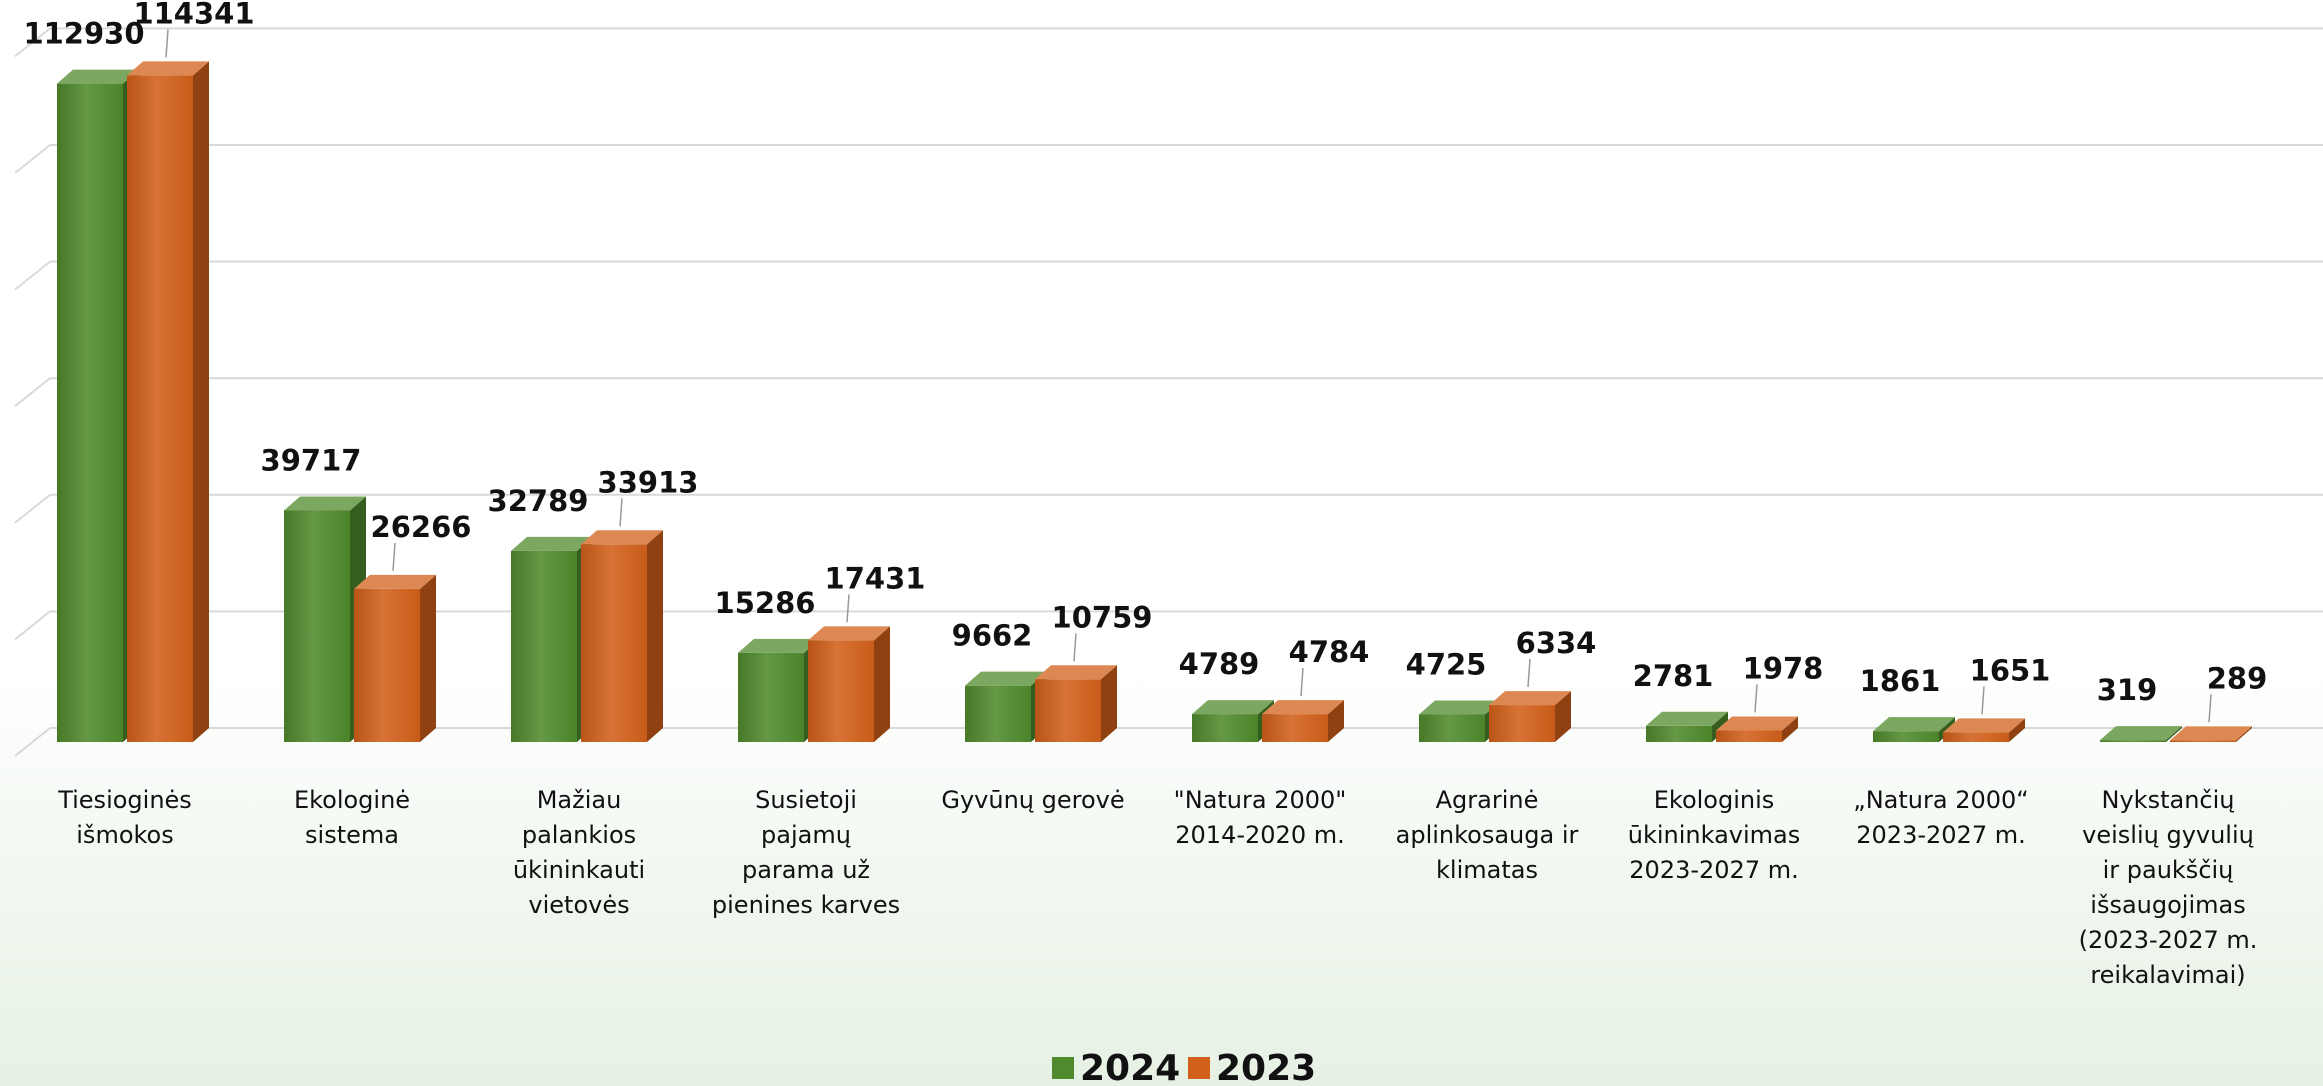 The image size is (2323, 1086). What do you see at coordinates (1130, 1067) in the screenshot?
I see `legend-label: 2024` at bounding box center [1130, 1067].